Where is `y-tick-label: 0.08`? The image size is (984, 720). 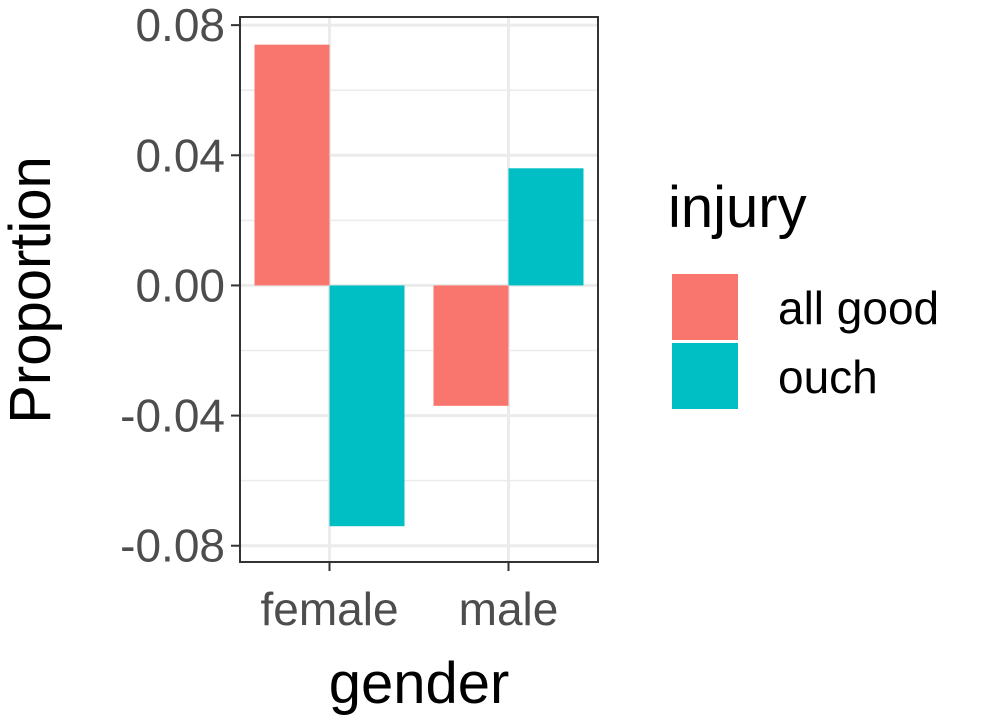
y-tick-label: 0.08 is located at coordinates (180, 25).